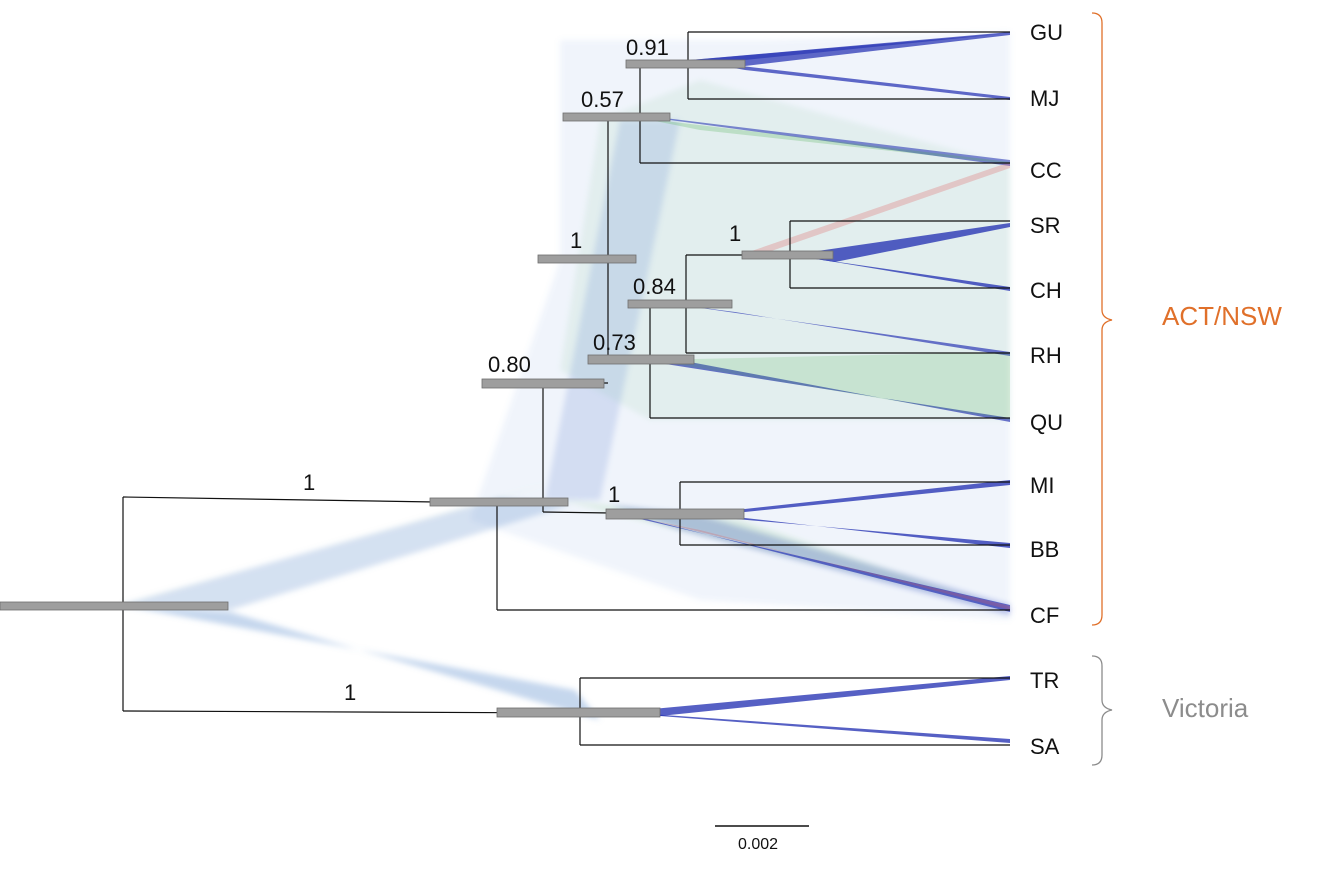 The width and height of the screenshot is (1340, 873). I want to click on victoria-bracket, so click(1102, 710).